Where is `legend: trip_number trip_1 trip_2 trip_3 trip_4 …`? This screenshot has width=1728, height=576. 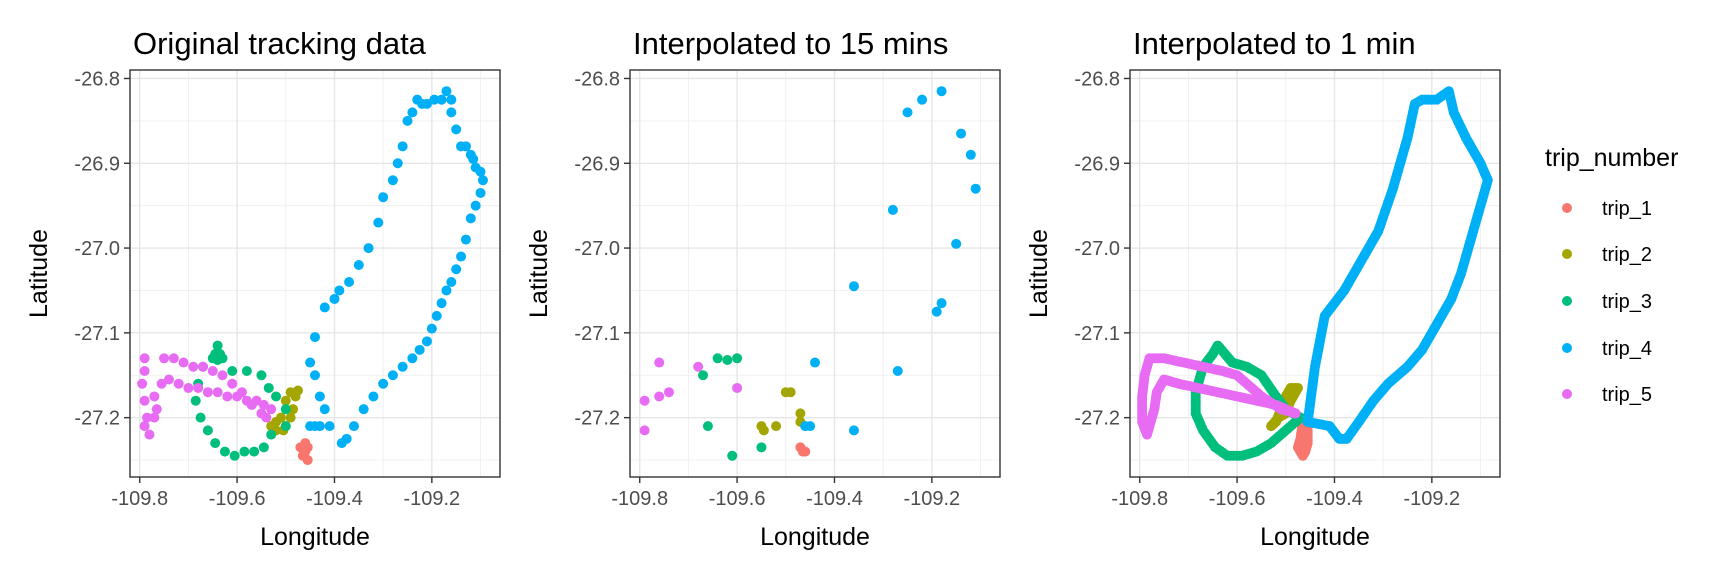 legend: trip_number trip_1 trip_2 trip_3 trip_4 … is located at coordinates (1611, 275).